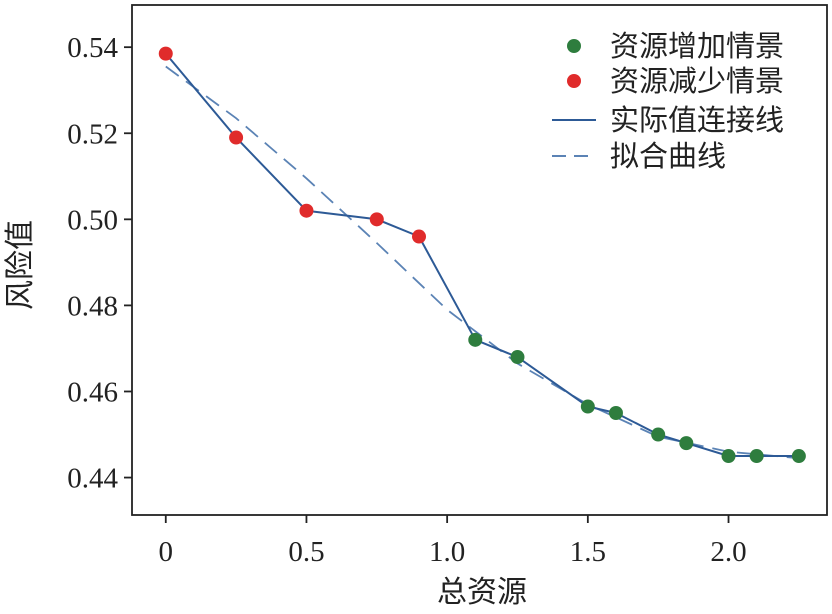  What do you see at coordinates (482, 592) in the screenshot?
I see `x-axis-title: 总资源` at bounding box center [482, 592].